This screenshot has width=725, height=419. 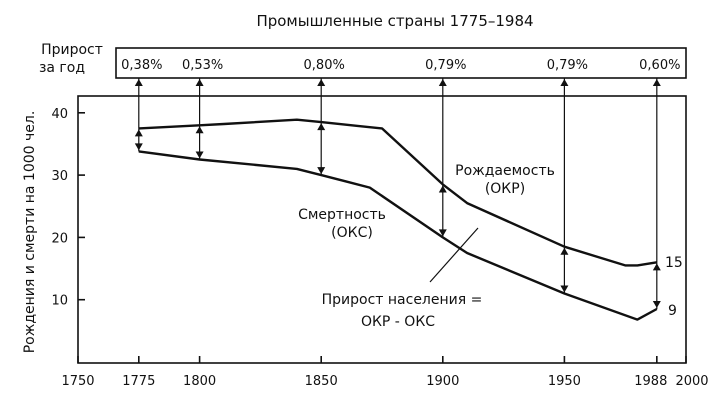 I want to click on y-tick-label: 20, so click(x=59, y=238).